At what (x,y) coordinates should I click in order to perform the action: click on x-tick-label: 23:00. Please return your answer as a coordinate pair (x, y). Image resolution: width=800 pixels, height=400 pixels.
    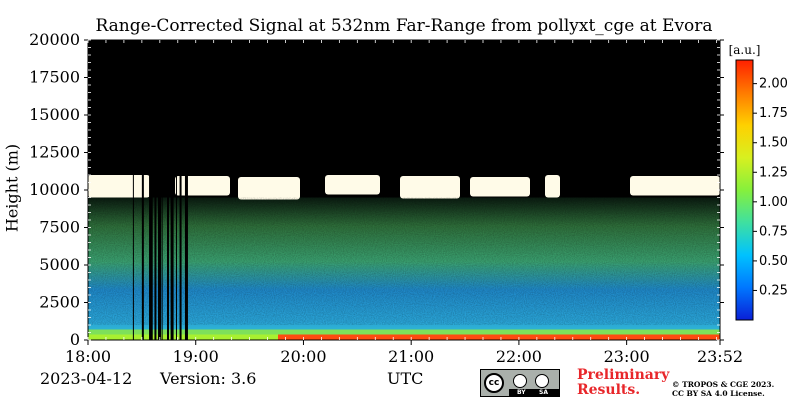
    Looking at the image, I should click on (627, 356).